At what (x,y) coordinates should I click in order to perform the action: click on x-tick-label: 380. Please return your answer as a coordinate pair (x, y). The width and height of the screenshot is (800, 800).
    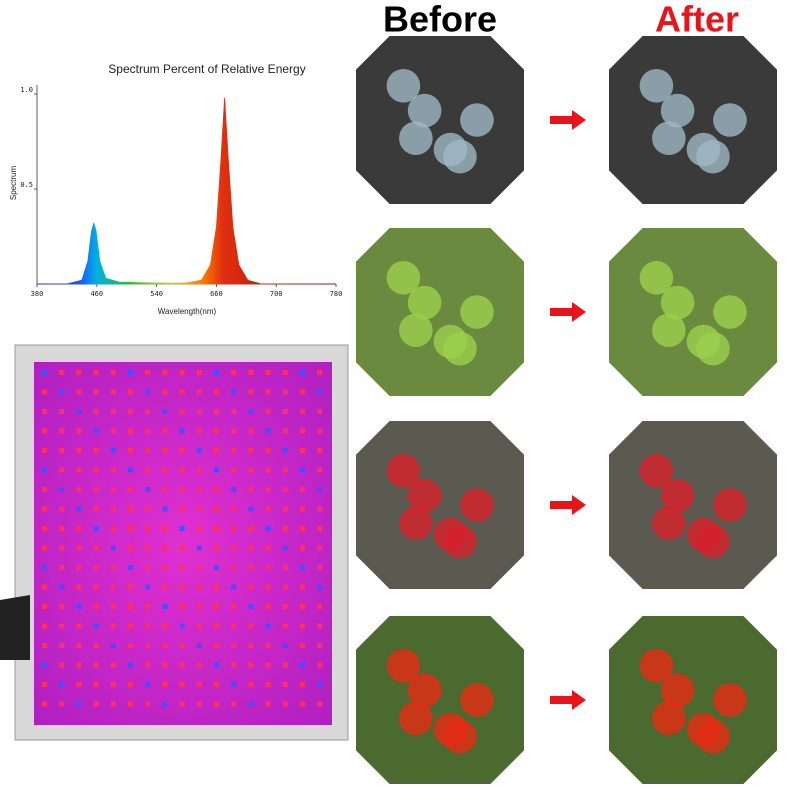
    Looking at the image, I should click on (37, 294).